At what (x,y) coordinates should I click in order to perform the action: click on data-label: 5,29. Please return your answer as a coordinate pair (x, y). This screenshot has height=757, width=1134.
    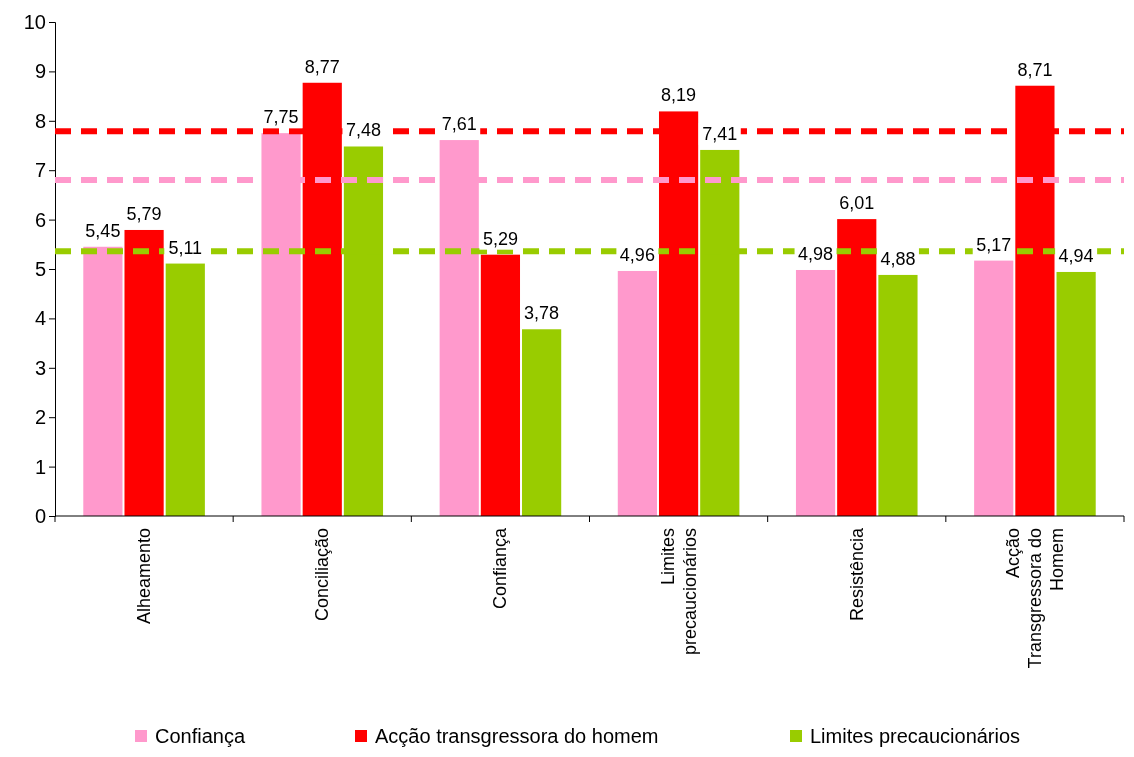
    Looking at the image, I should click on (500, 238).